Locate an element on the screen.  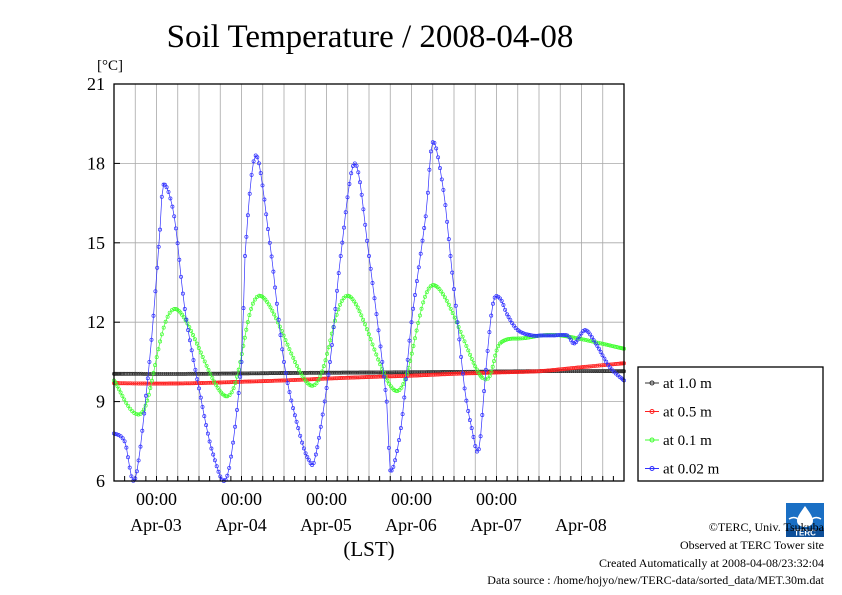
logo-text: TERC is located at coordinates (805, 533).